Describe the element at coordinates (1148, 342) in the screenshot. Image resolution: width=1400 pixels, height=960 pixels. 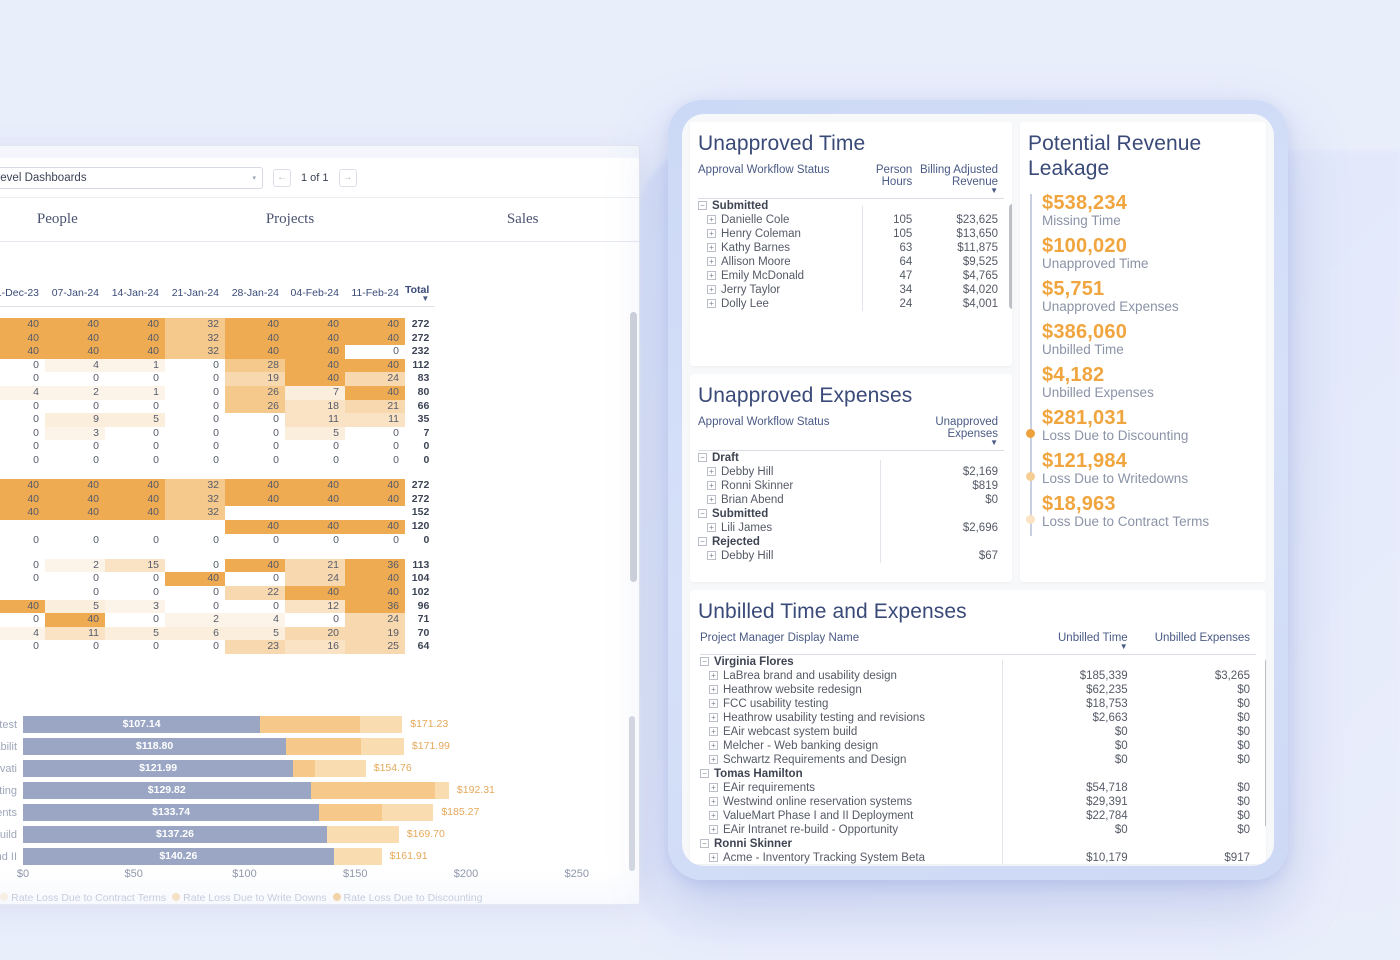
I see `leakage-item: $386,060 Unbilled Time` at that location.